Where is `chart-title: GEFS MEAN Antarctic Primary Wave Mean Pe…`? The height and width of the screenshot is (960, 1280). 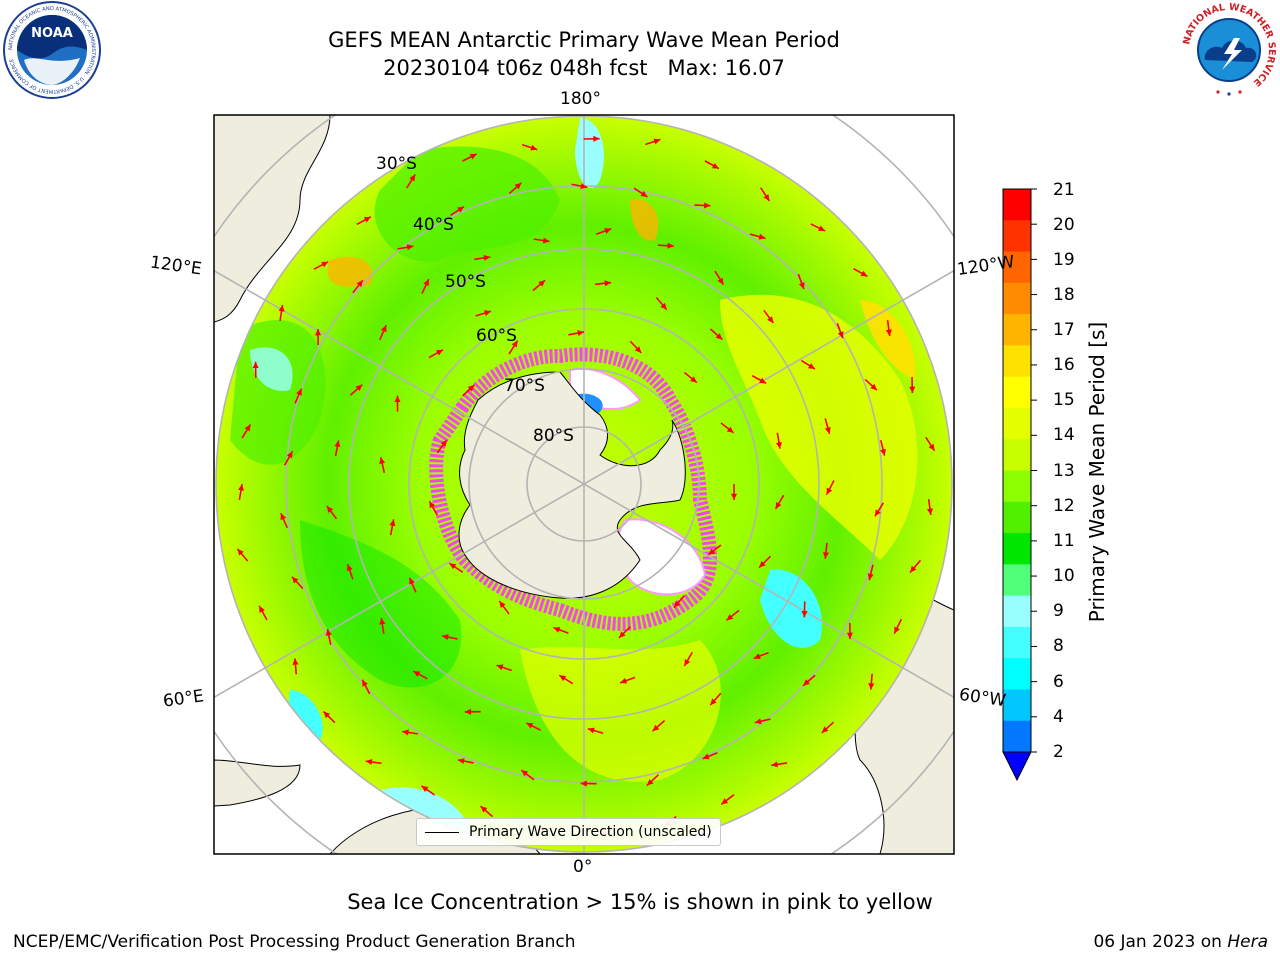 chart-title: GEFS MEAN Antarctic Primary Wave Mean Pe… is located at coordinates (584, 54).